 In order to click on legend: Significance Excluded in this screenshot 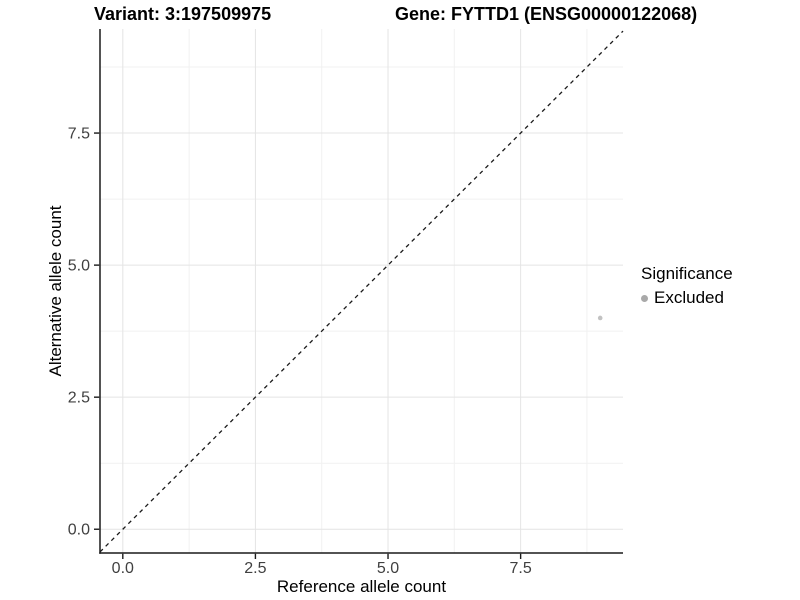, I will do `click(687, 286)`.